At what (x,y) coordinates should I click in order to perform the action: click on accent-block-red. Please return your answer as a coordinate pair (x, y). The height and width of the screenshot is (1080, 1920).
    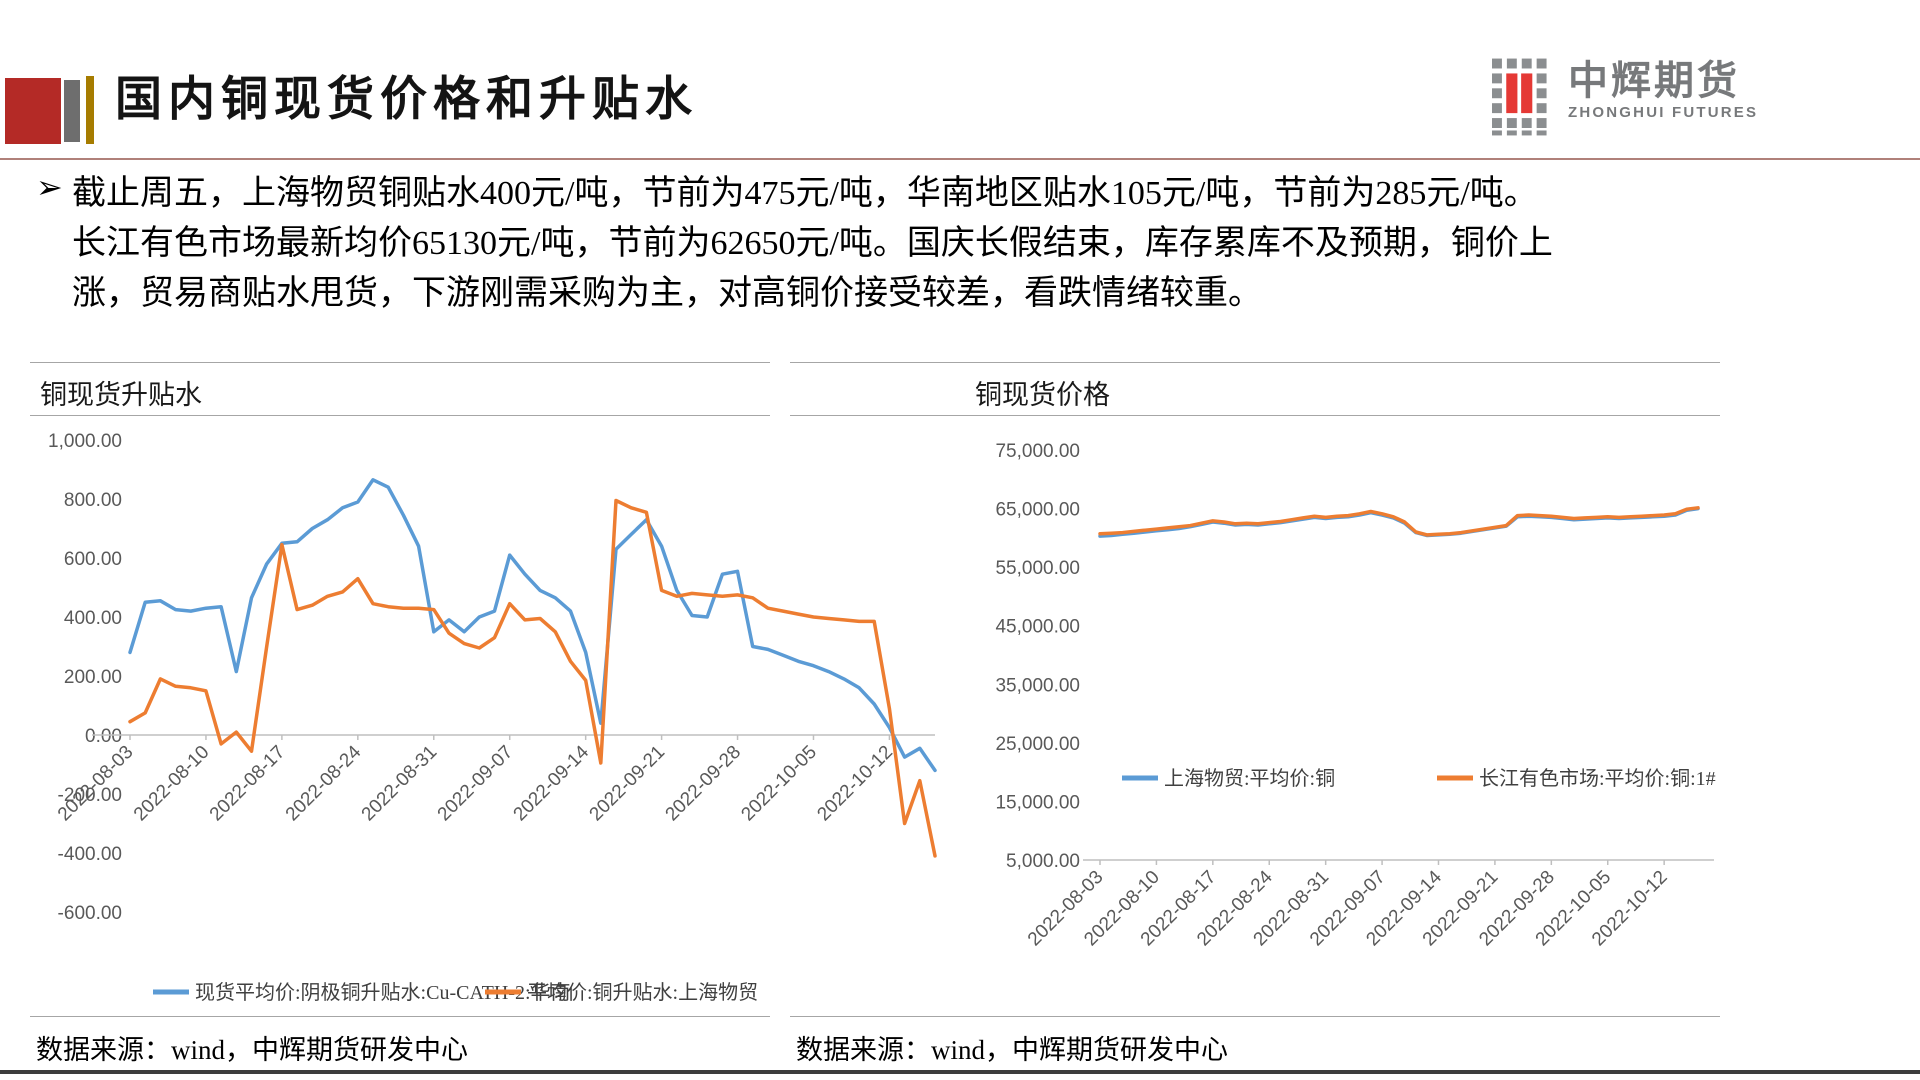
    Looking at the image, I should click on (33, 111).